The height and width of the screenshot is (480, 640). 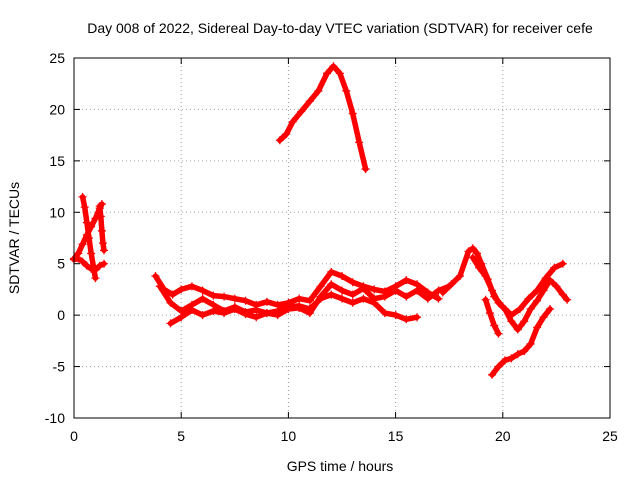 What do you see at coordinates (396, 436) in the screenshot?
I see `x-tick-label: 15` at bounding box center [396, 436].